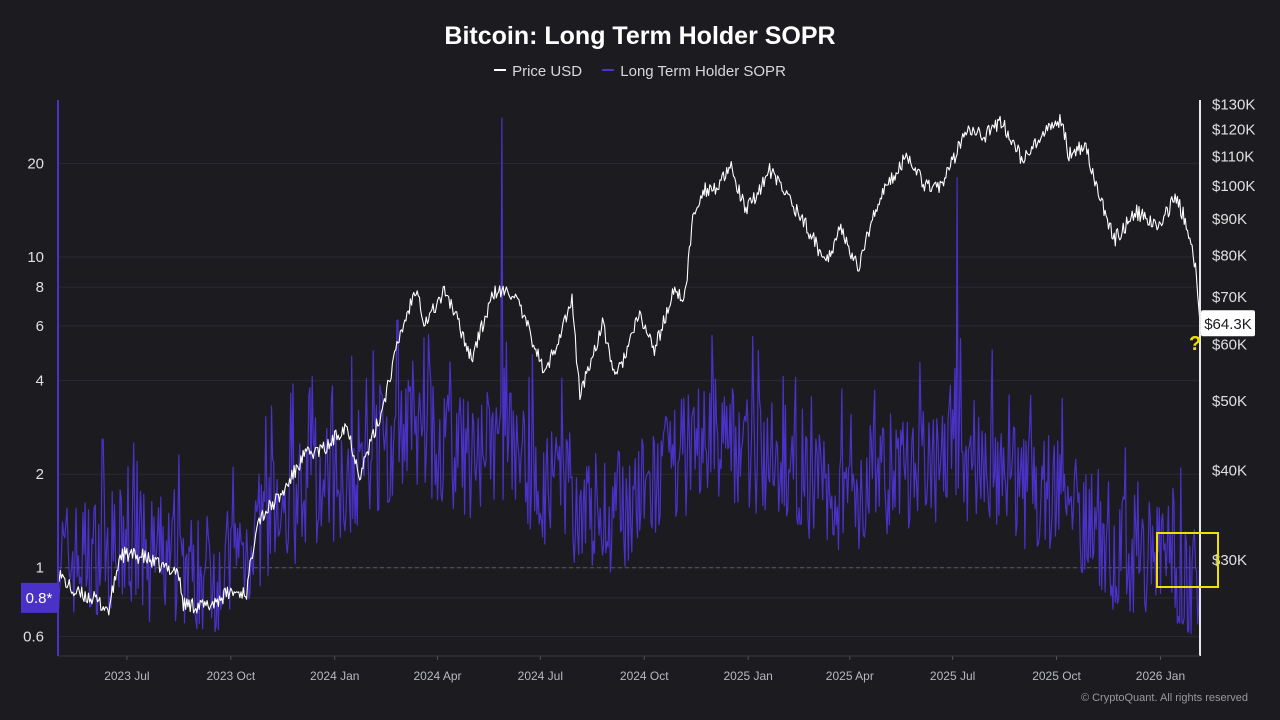 The height and width of the screenshot is (720, 1280). I want to click on right-tick-label: $110K, so click(1233, 157).